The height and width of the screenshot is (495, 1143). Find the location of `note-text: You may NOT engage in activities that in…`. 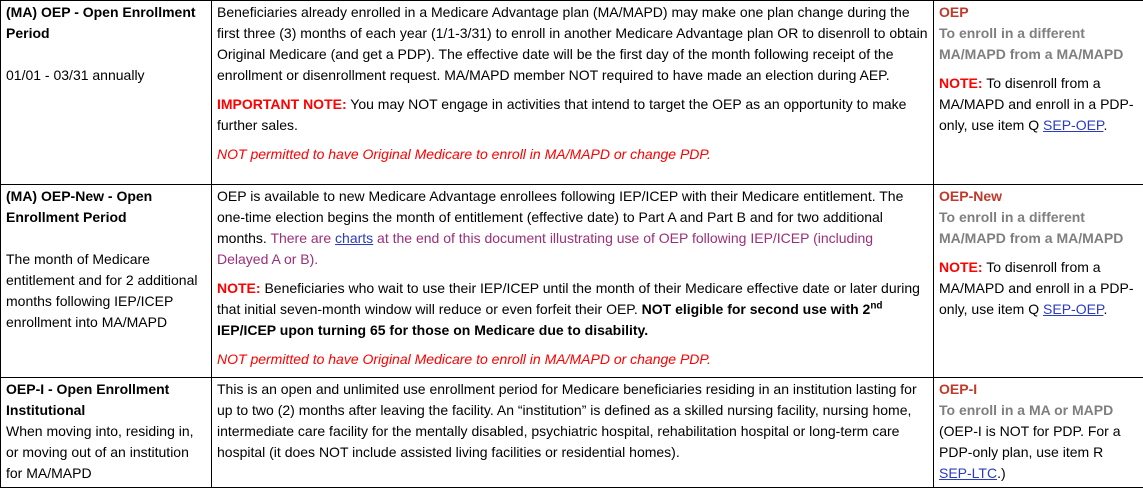

note-text: You may NOT engage in activities that in… is located at coordinates (562, 114).